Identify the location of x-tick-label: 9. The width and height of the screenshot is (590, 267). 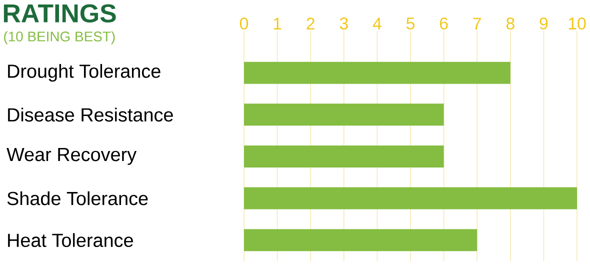
(544, 23).